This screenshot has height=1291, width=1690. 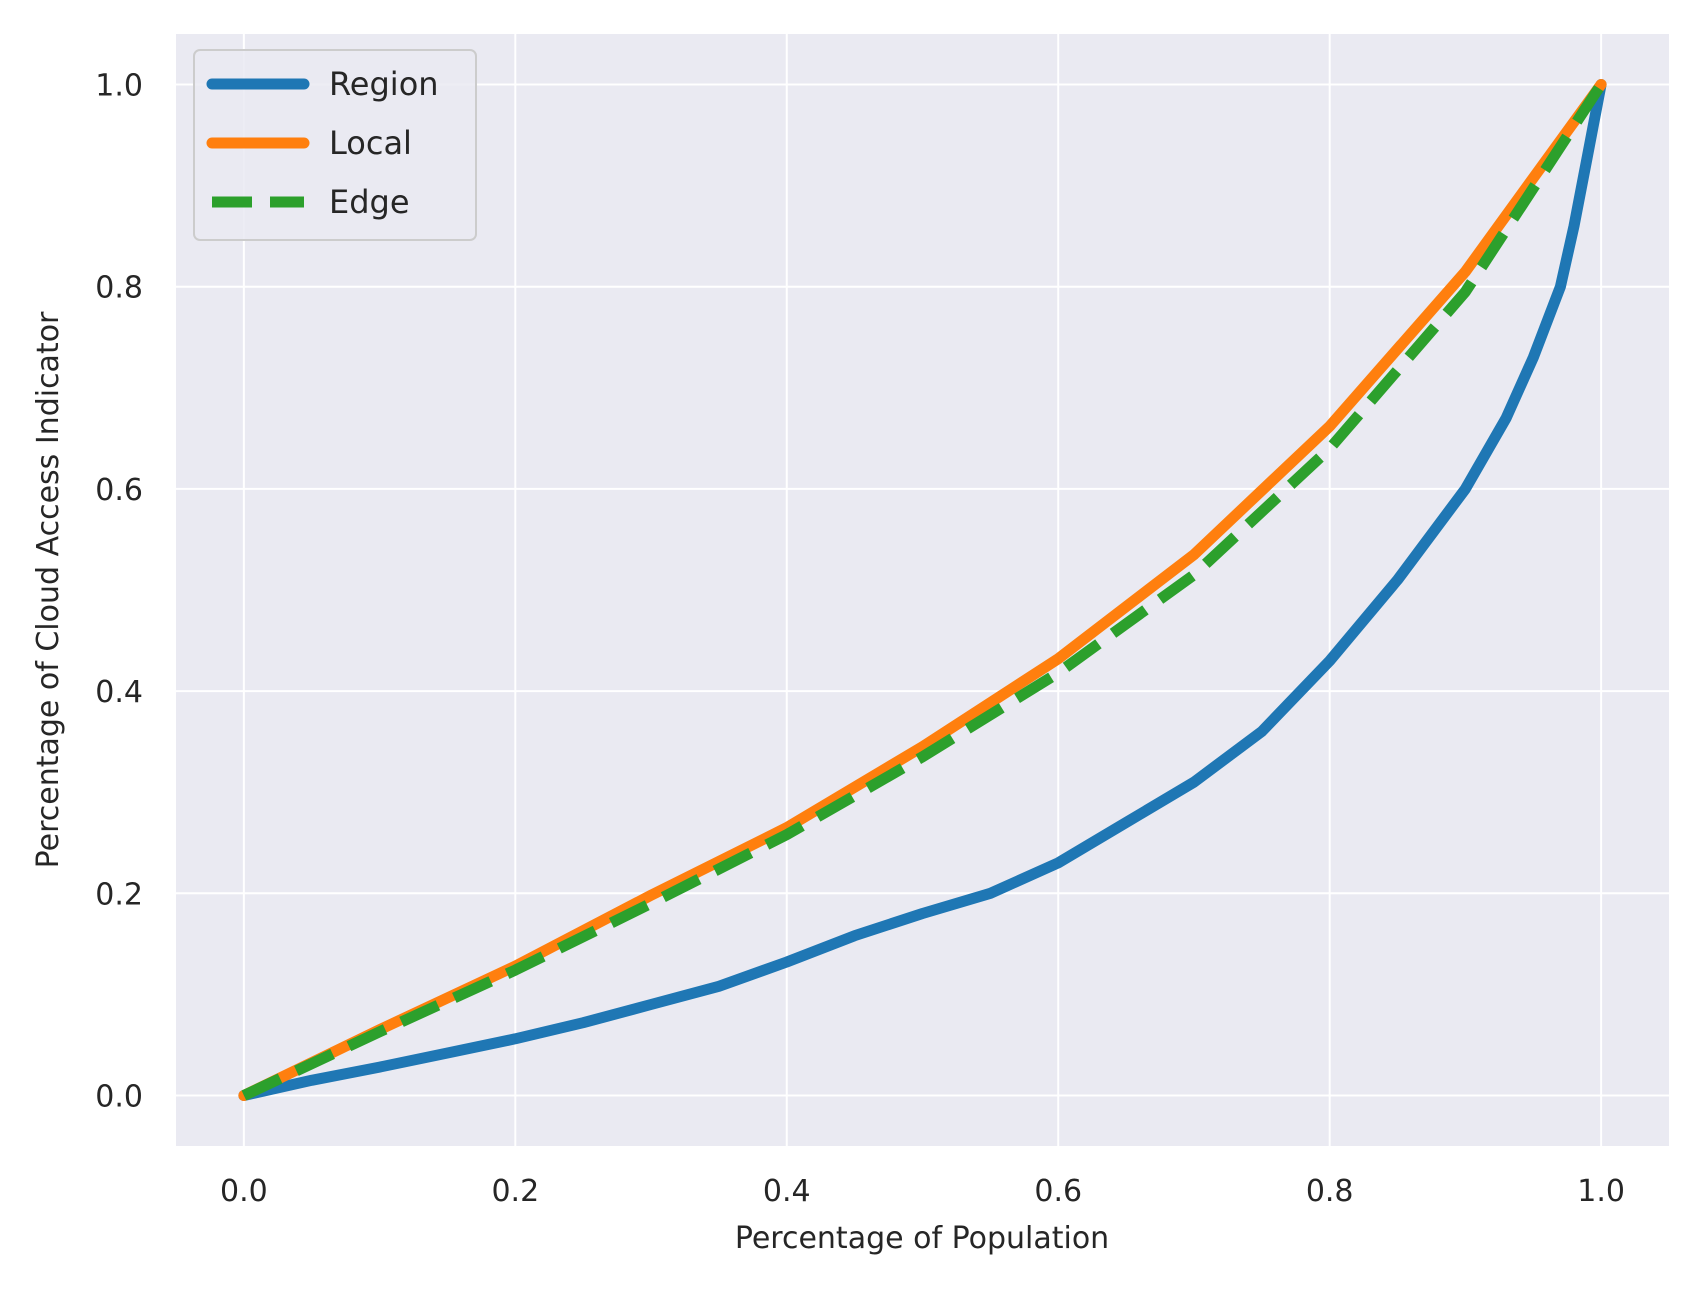 What do you see at coordinates (515, 1191) in the screenshot?
I see `x-tick-label: 0.2` at bounding box center [515, 1191].